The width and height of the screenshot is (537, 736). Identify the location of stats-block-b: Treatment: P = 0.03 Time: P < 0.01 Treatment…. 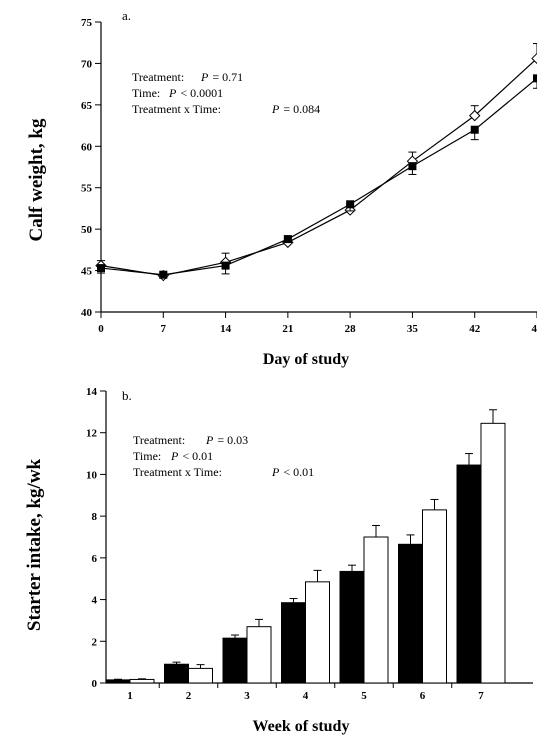
(223, 456).